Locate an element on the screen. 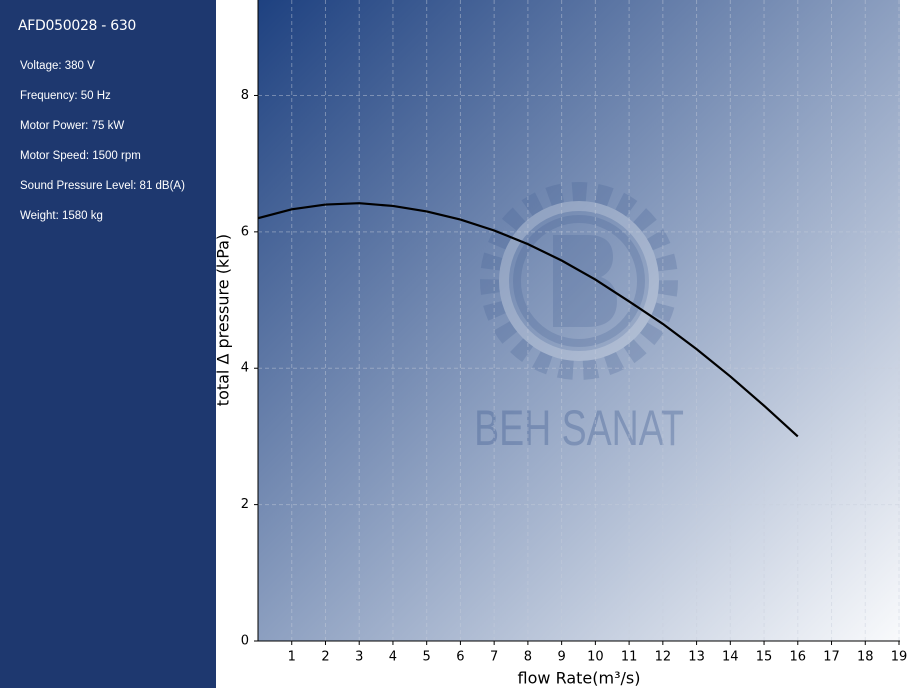  x-tick-label: 10 is located at coordinates (595, 657).